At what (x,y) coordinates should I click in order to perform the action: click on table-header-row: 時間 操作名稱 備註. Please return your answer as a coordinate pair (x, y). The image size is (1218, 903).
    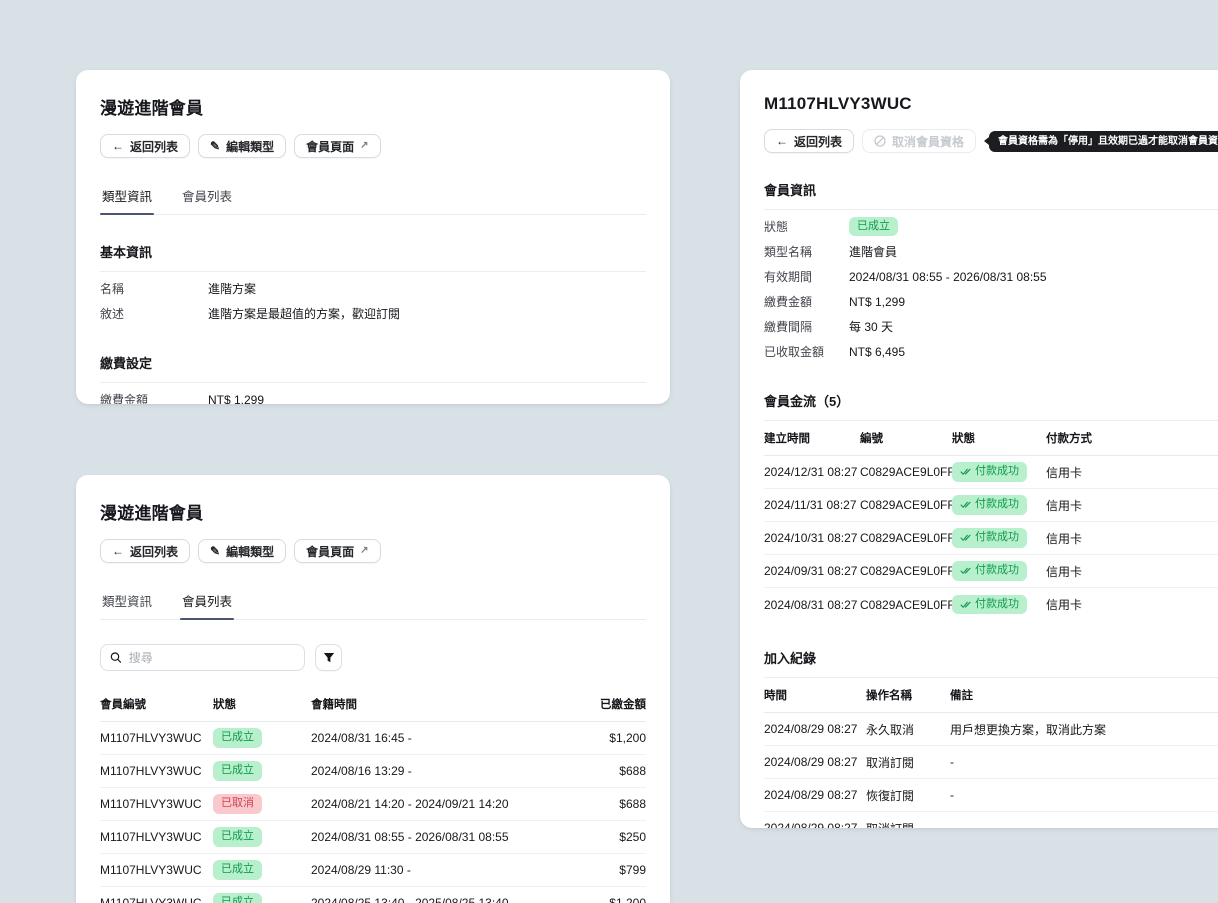
    Looking at the image, I should click on (991, 695).